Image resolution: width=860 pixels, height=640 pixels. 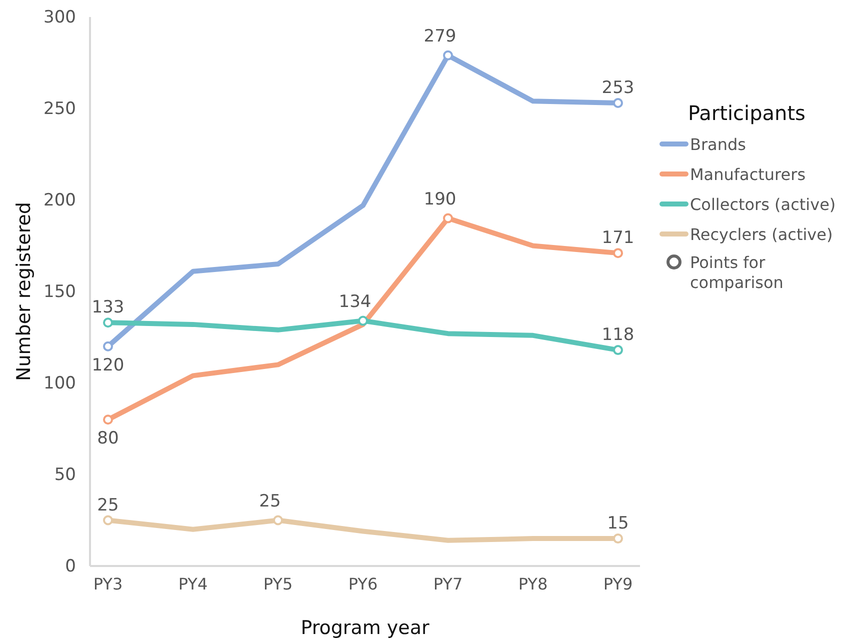 I want to click on y-tick-label: 200, so click(x=60, y=200).